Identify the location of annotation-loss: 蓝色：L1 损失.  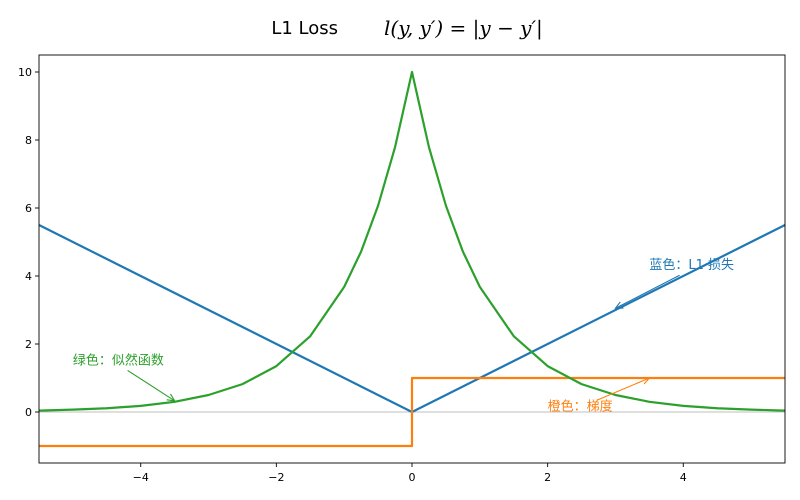
(691, 265).